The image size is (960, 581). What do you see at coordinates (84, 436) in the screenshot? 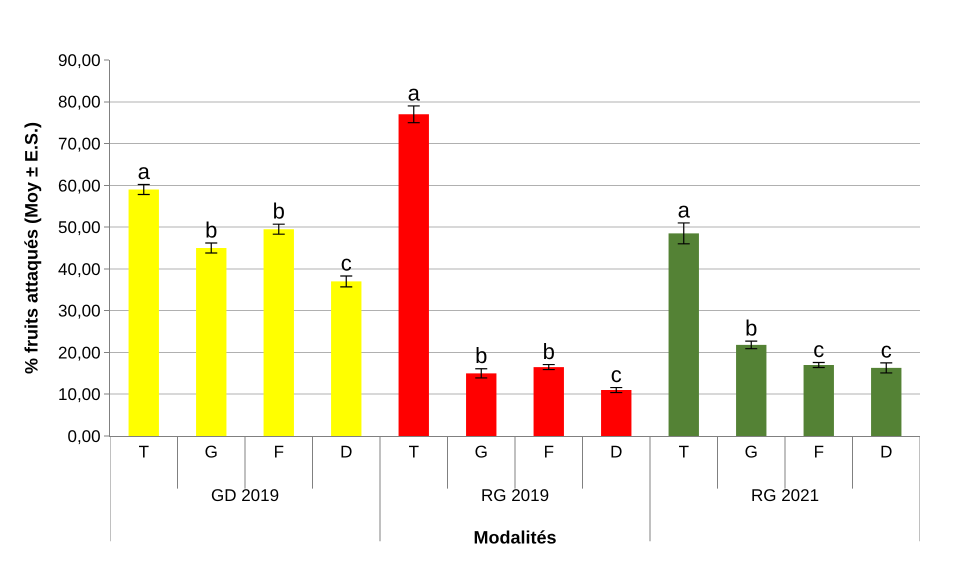
I see `y-tick-label: 0,00` at bounding box center [84, 436].